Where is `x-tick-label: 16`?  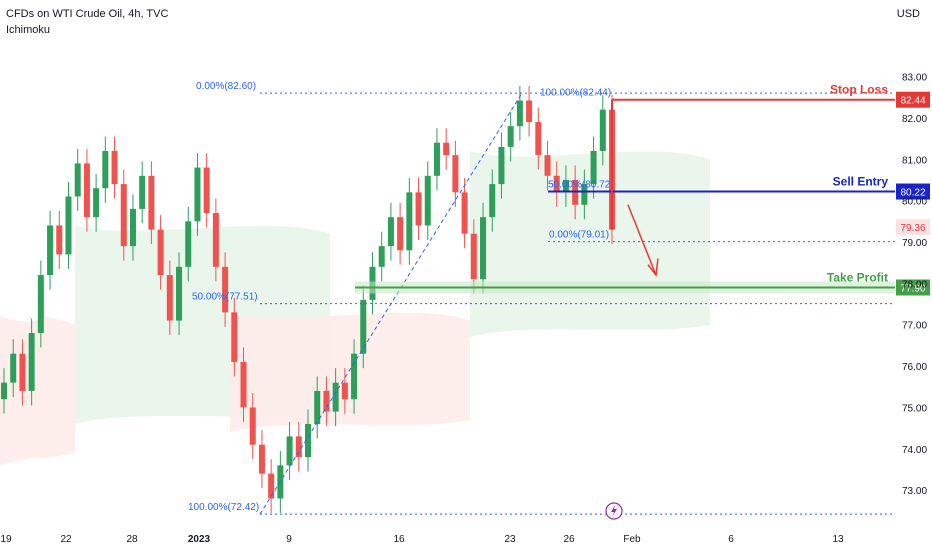
x-tick-label: 16 is located at coordinates (399, 539).